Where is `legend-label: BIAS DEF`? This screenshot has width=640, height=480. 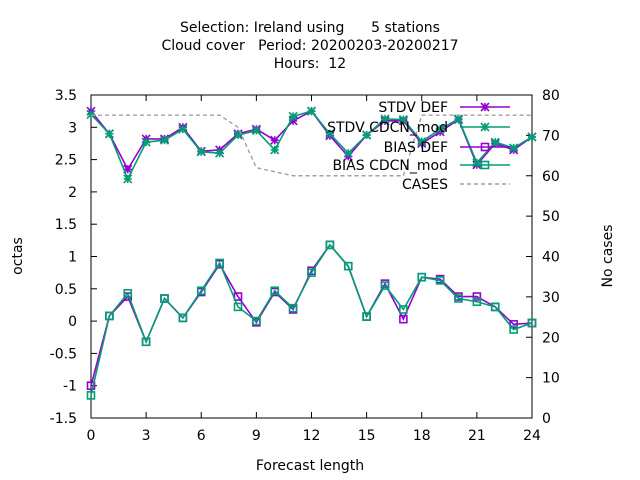 legend-label: BIAS DEF is located at coordinates (416, 148).